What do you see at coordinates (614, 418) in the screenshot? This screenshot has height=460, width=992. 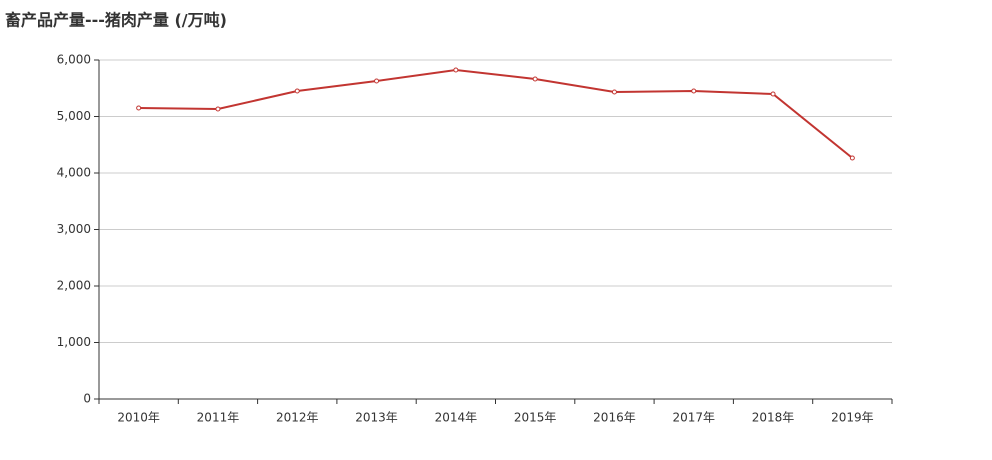 I see `x-tick-label: 2016年` at bounding box center [614, 418].